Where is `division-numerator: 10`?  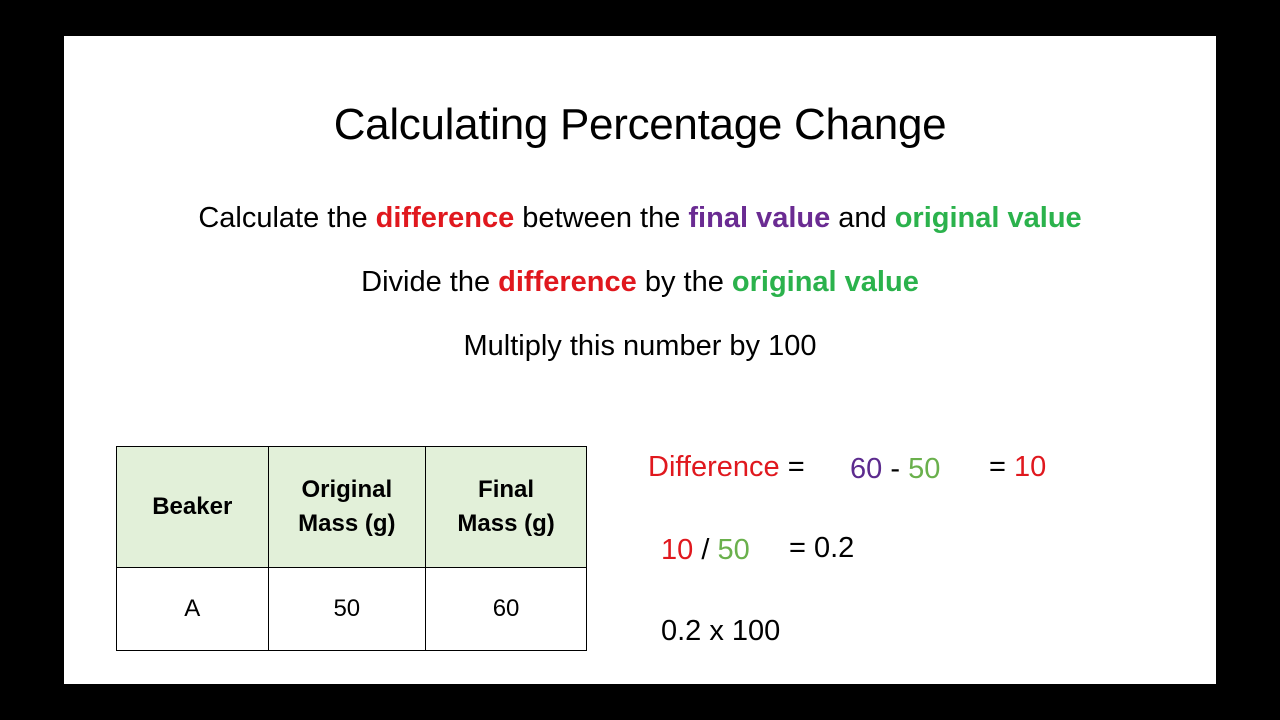
division-numerator: 10 is located at coordinates (677, 550).